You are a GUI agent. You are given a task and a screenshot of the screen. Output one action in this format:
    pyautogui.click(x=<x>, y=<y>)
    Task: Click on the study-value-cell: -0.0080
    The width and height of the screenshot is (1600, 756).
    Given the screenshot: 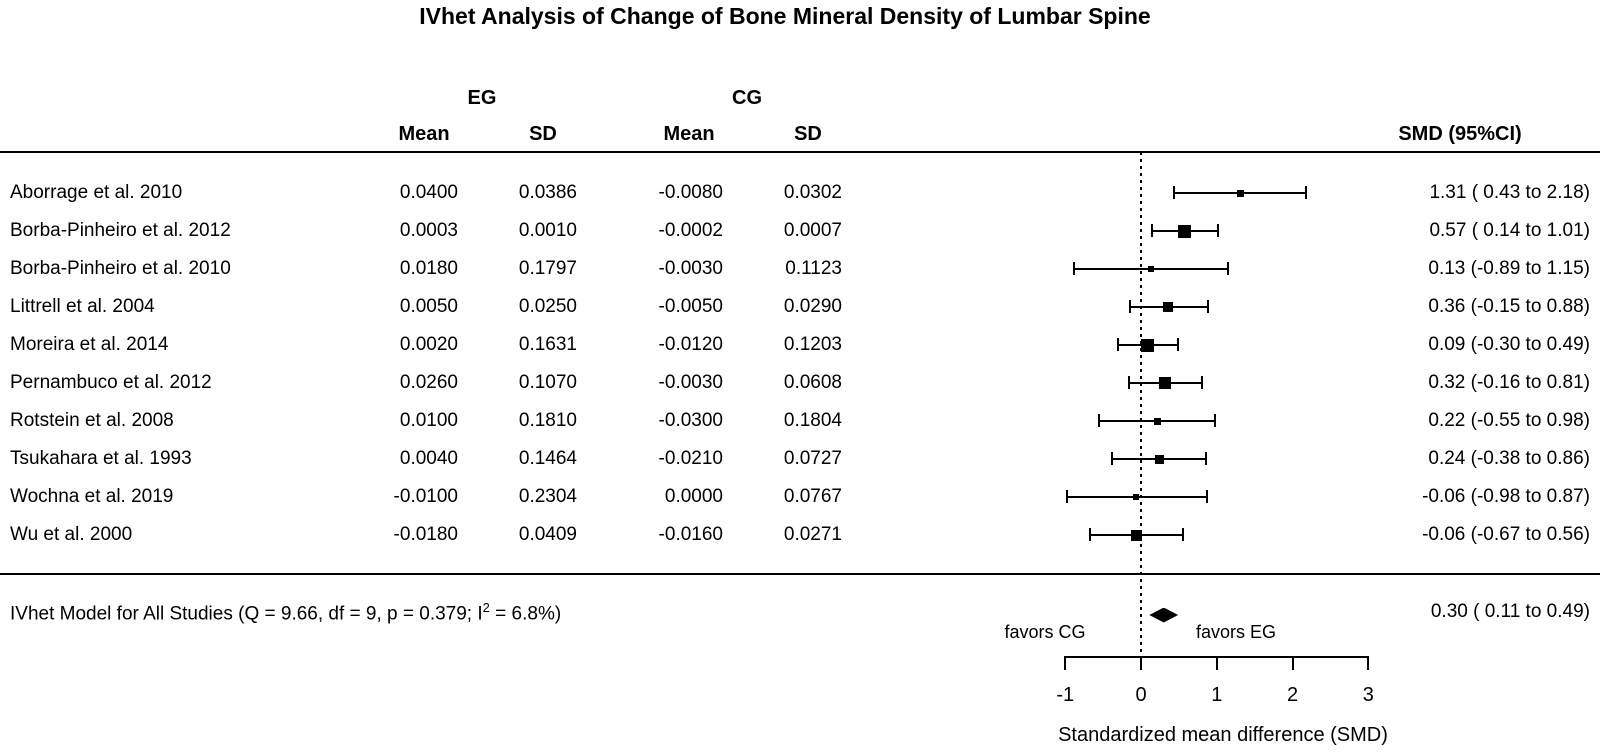 What is the action you would take?
    pyautogui.click(x=690, y=192)
    